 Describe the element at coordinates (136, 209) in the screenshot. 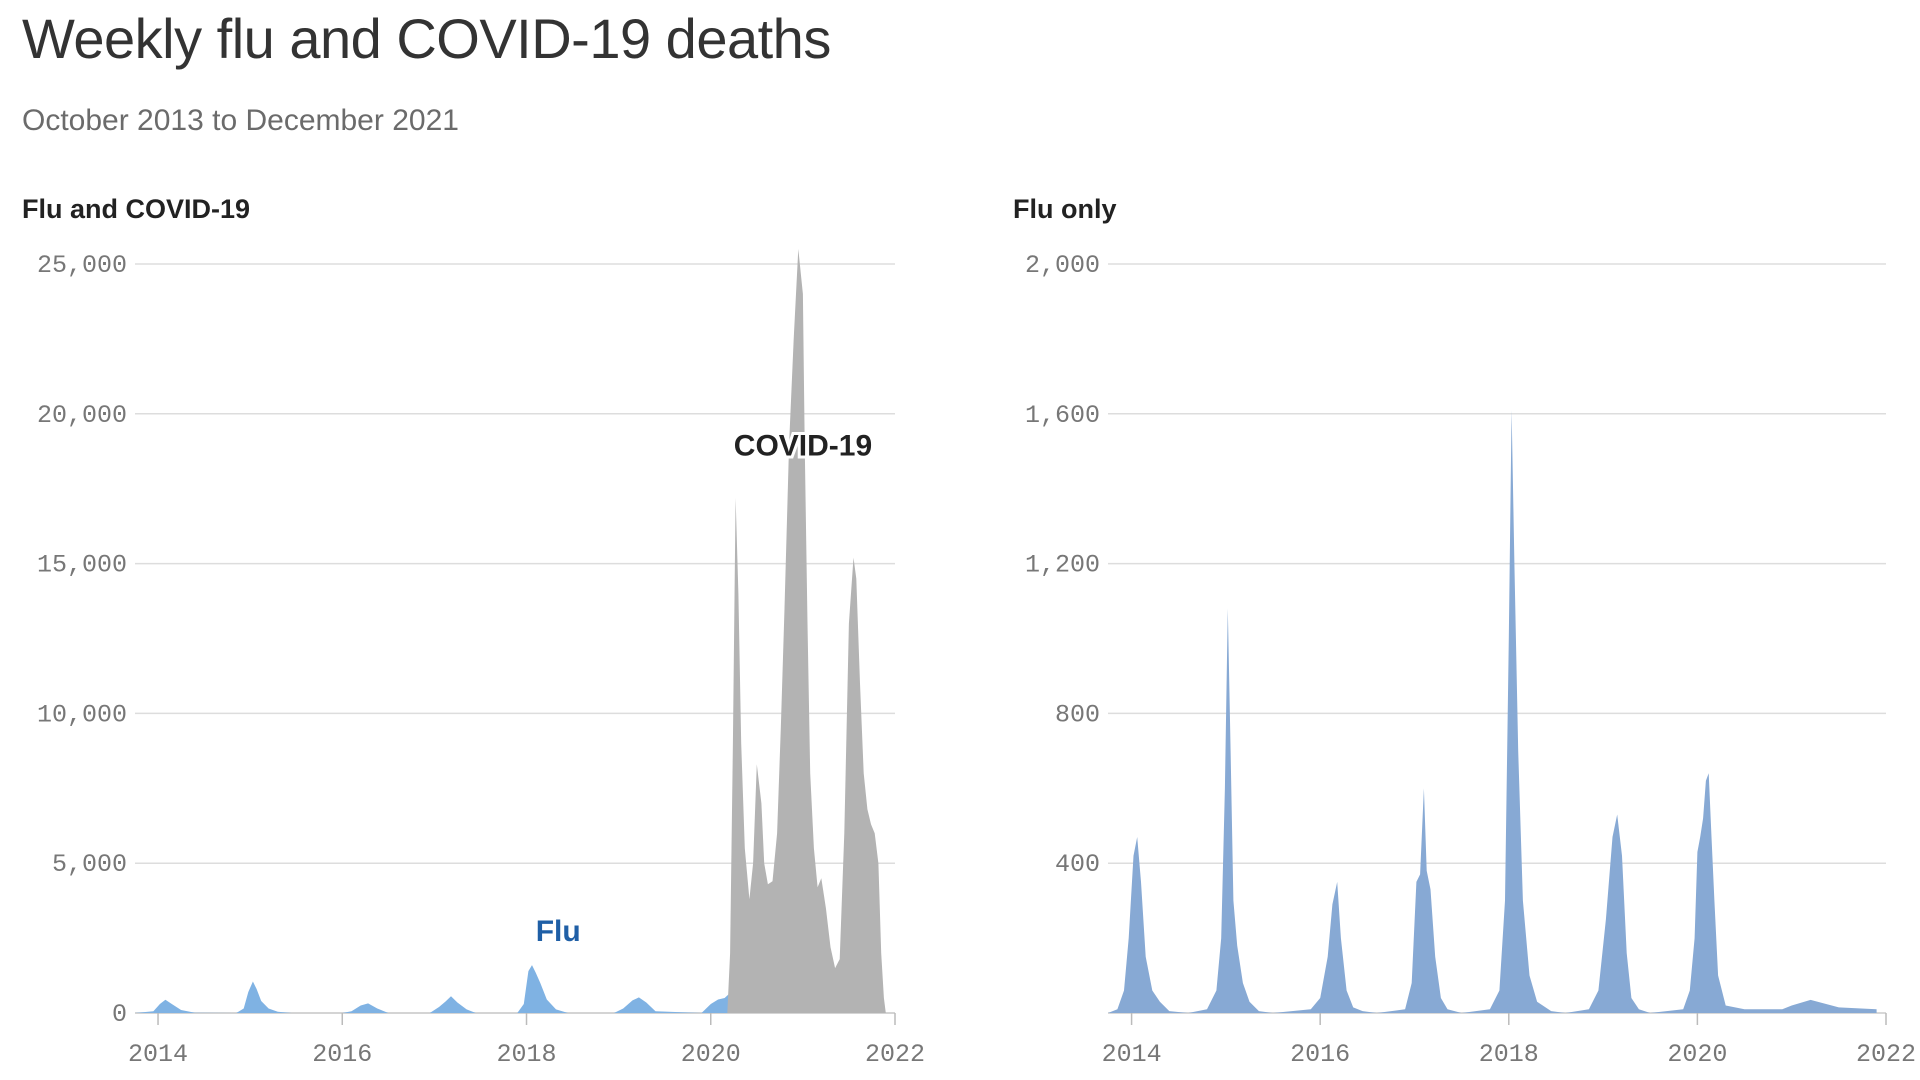

I see `left-panel-title: Flu and COVID-19` at that location.